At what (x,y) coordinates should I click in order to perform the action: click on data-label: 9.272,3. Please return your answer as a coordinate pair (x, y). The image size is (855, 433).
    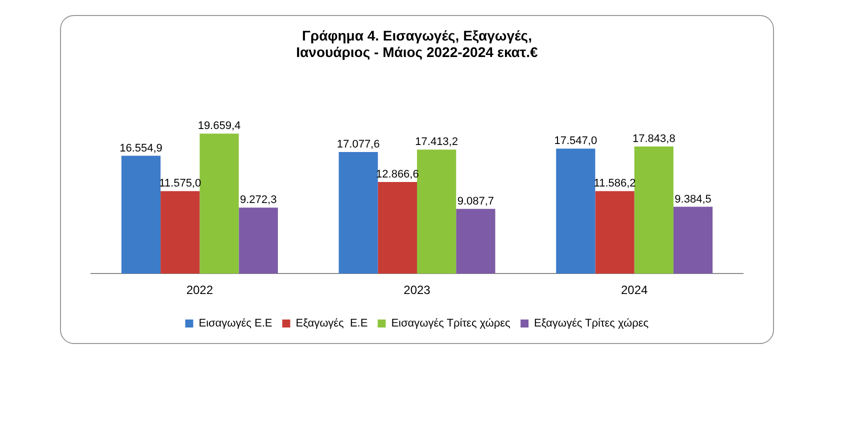
    Looking at the image, I should click on (258, 200).